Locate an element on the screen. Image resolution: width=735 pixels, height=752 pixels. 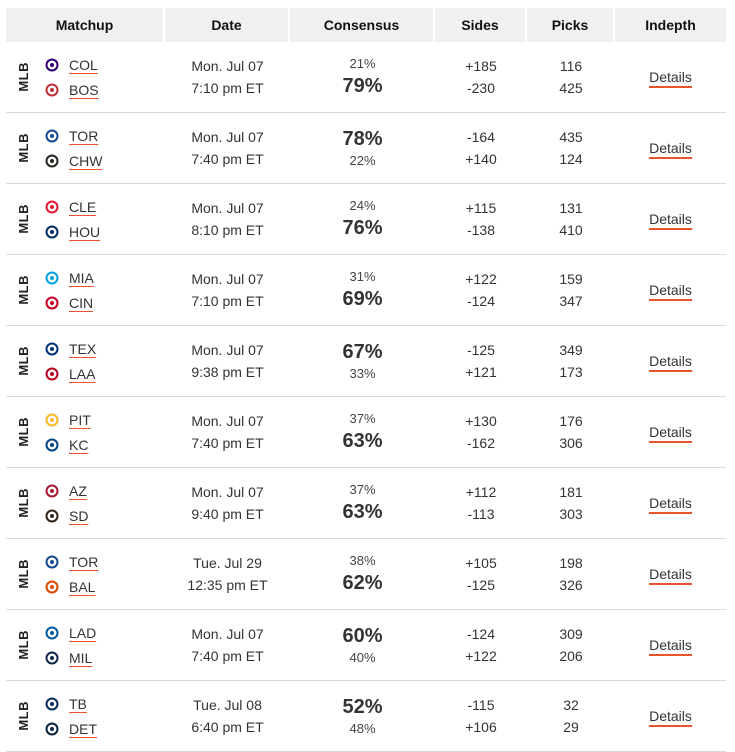
header-indepth: Indepth is located at coordinates (670, 25).